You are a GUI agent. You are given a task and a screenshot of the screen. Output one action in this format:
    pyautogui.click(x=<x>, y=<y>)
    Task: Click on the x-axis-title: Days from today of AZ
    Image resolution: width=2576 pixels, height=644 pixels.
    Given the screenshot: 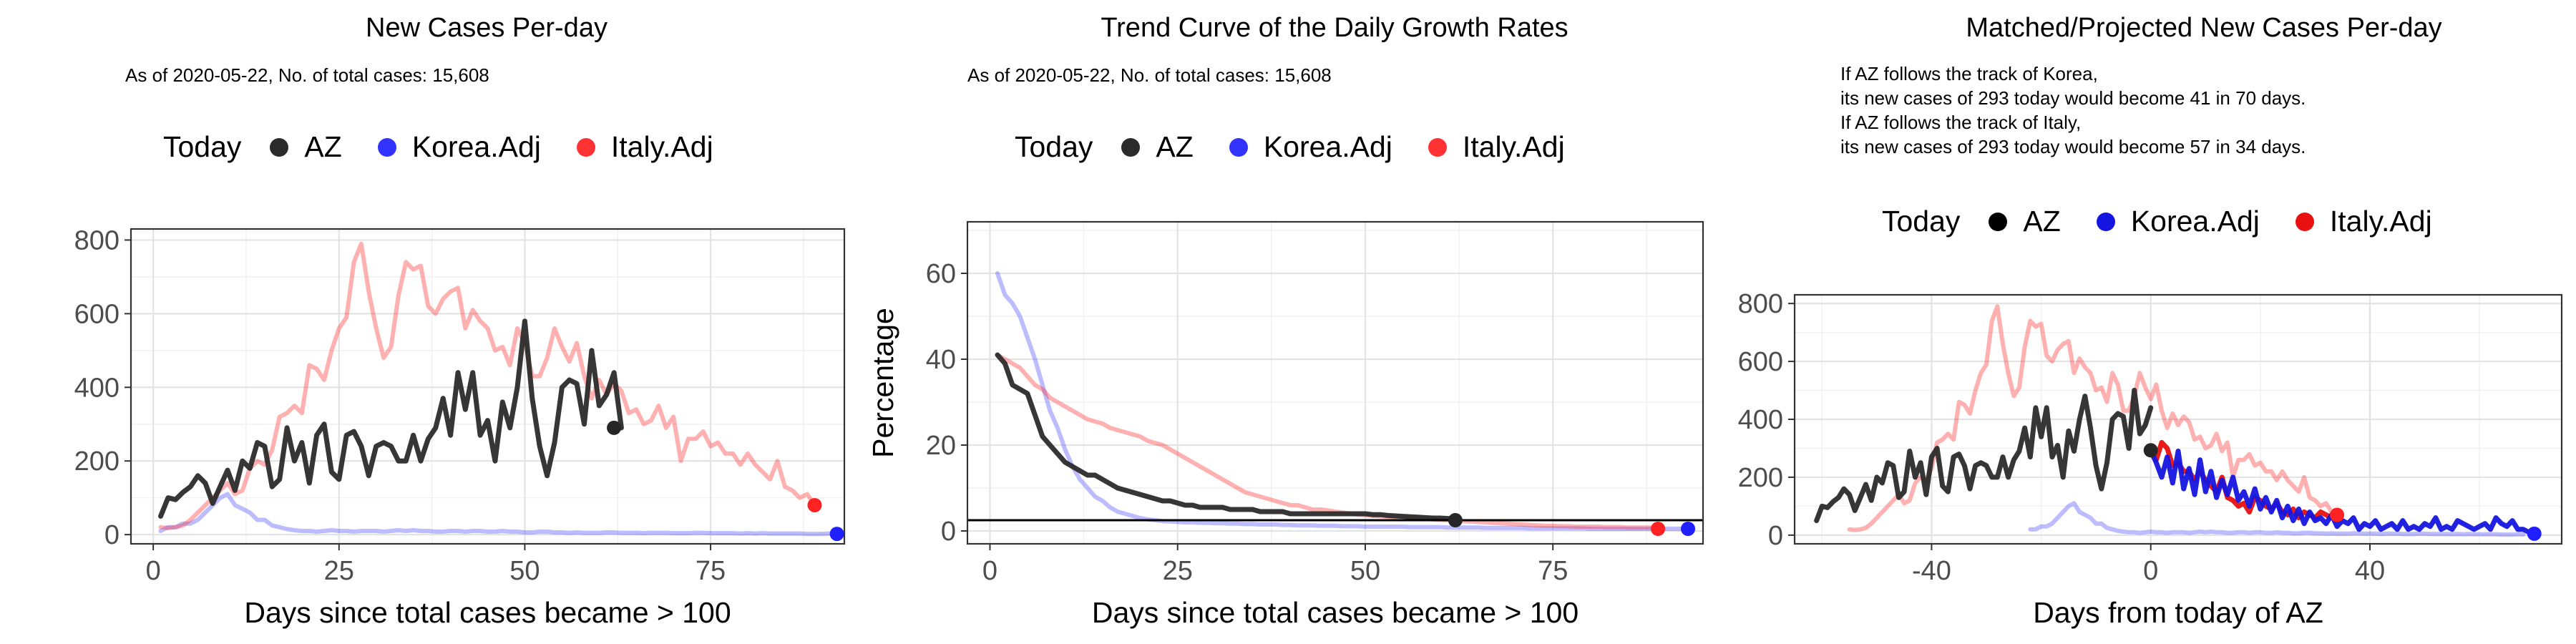 What is the action you would take?
    pyautogui.click(x=2178, y=612)
    